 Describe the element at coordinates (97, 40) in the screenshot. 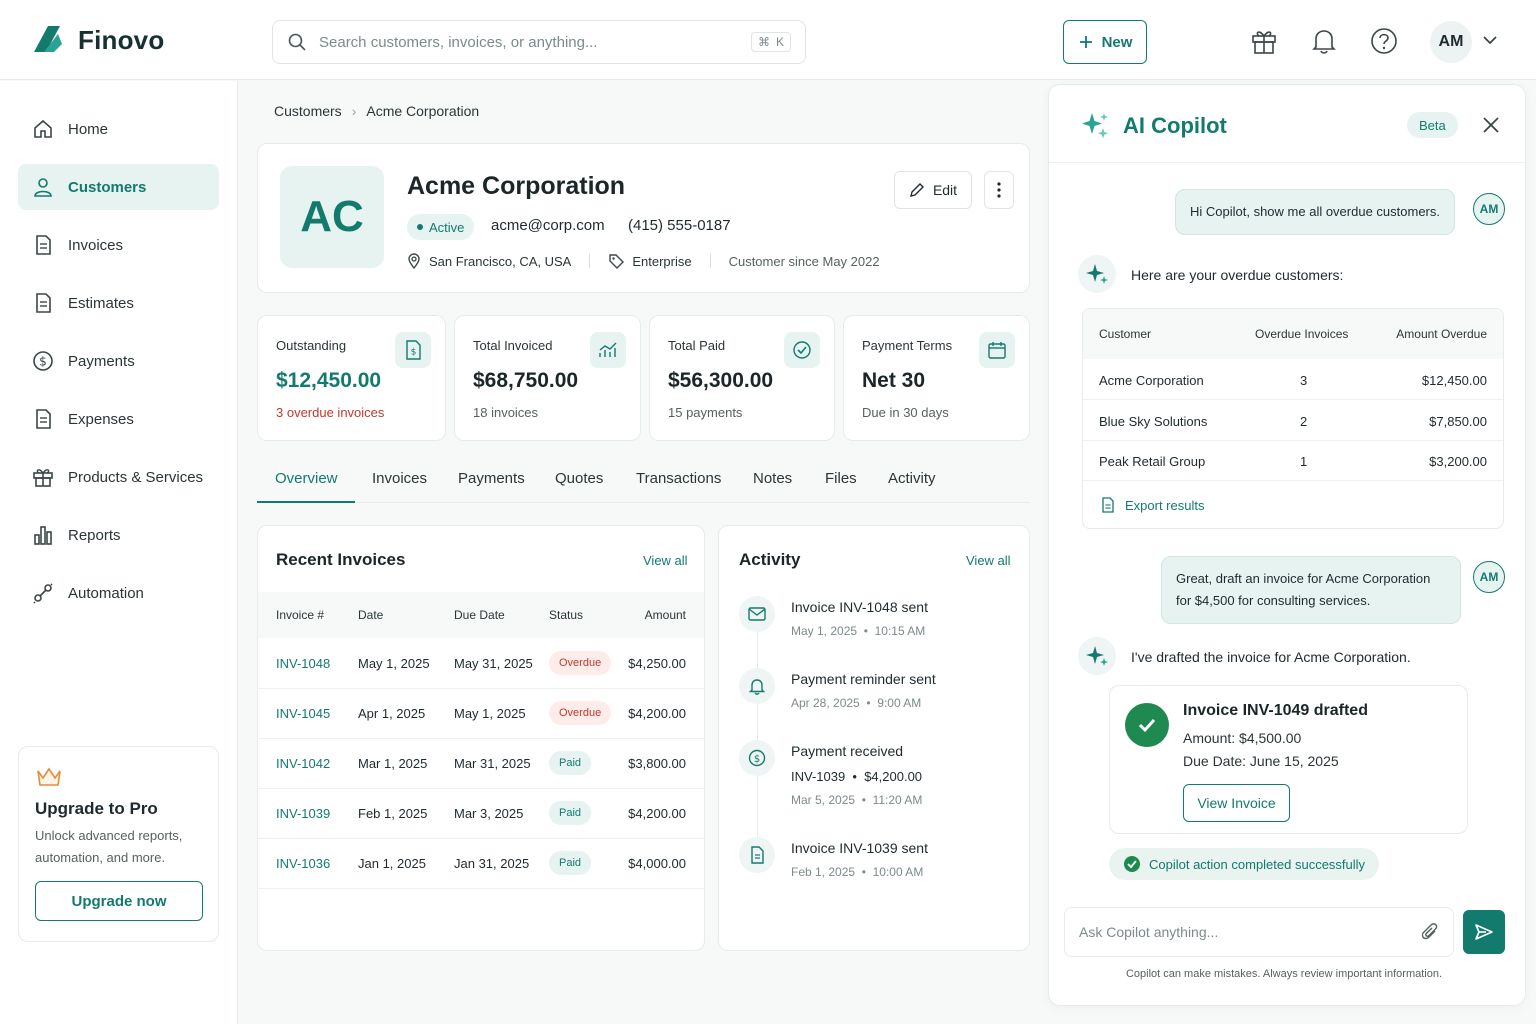

I see `app-logo: Finovo` at that location.